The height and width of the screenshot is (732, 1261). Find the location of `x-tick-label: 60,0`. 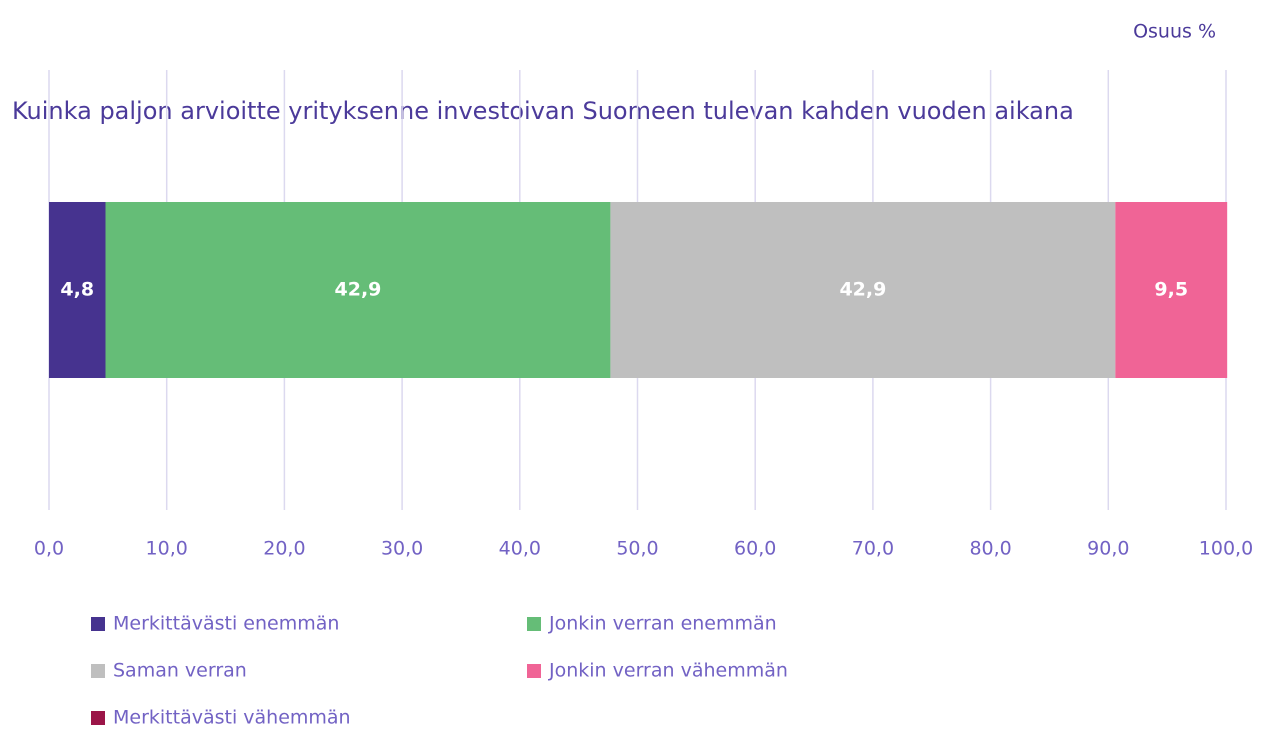

x-tick-label: 60,0 is located at coordinates (755, 549).